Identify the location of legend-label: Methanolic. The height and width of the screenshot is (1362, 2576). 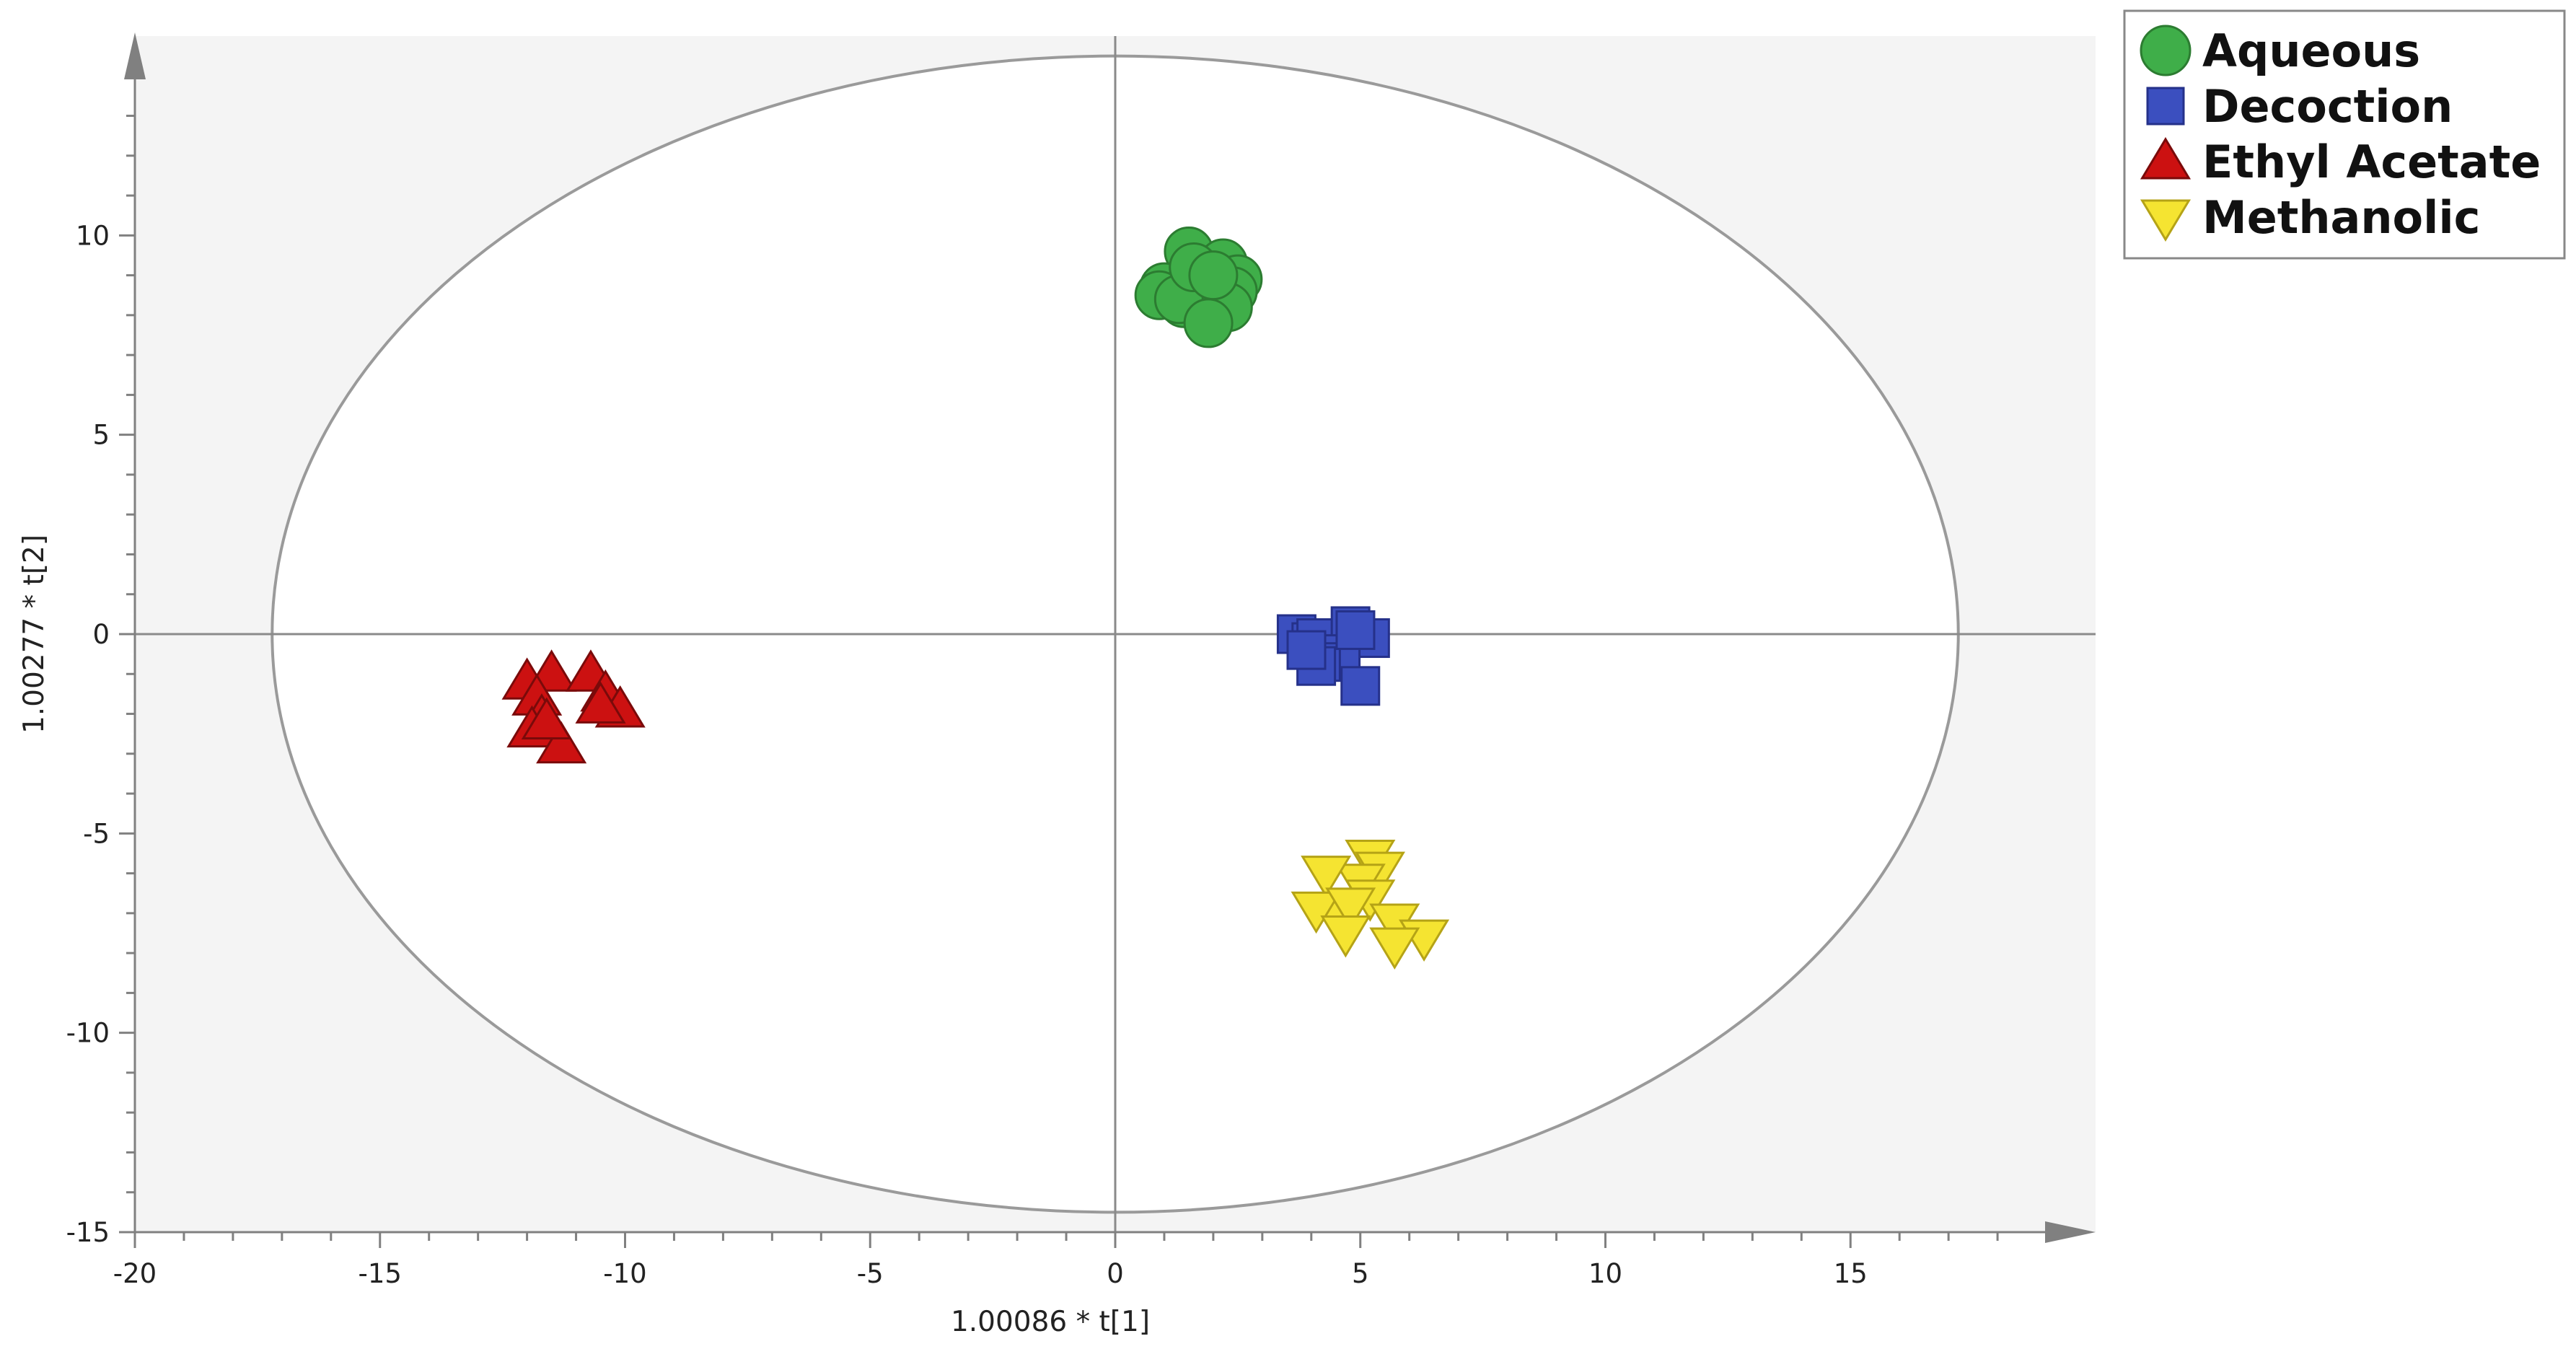
(2341, 217).